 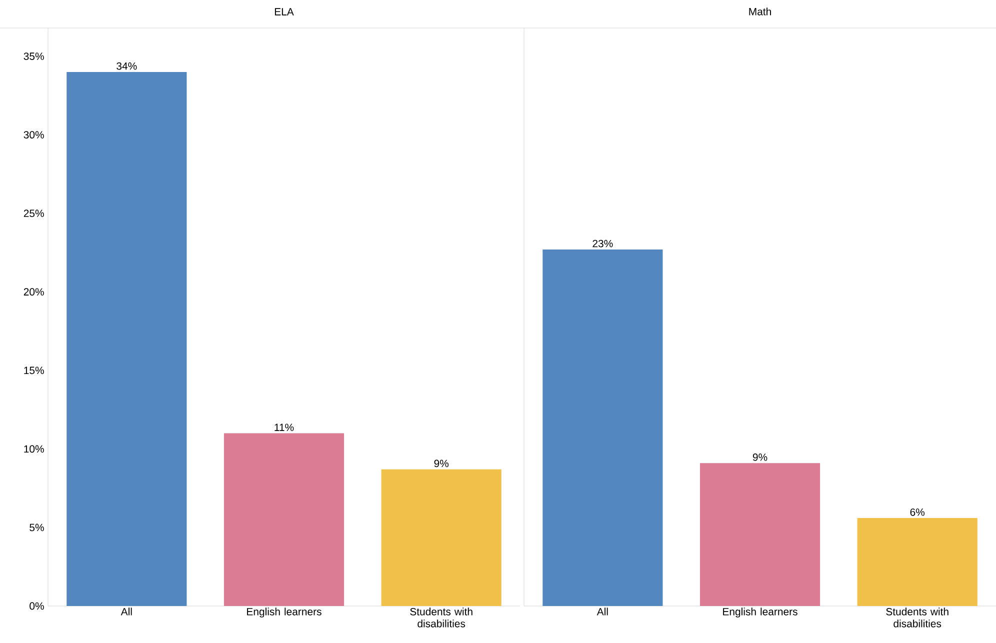 I want to click on data-label: 34%, so click(x=126, y=66).